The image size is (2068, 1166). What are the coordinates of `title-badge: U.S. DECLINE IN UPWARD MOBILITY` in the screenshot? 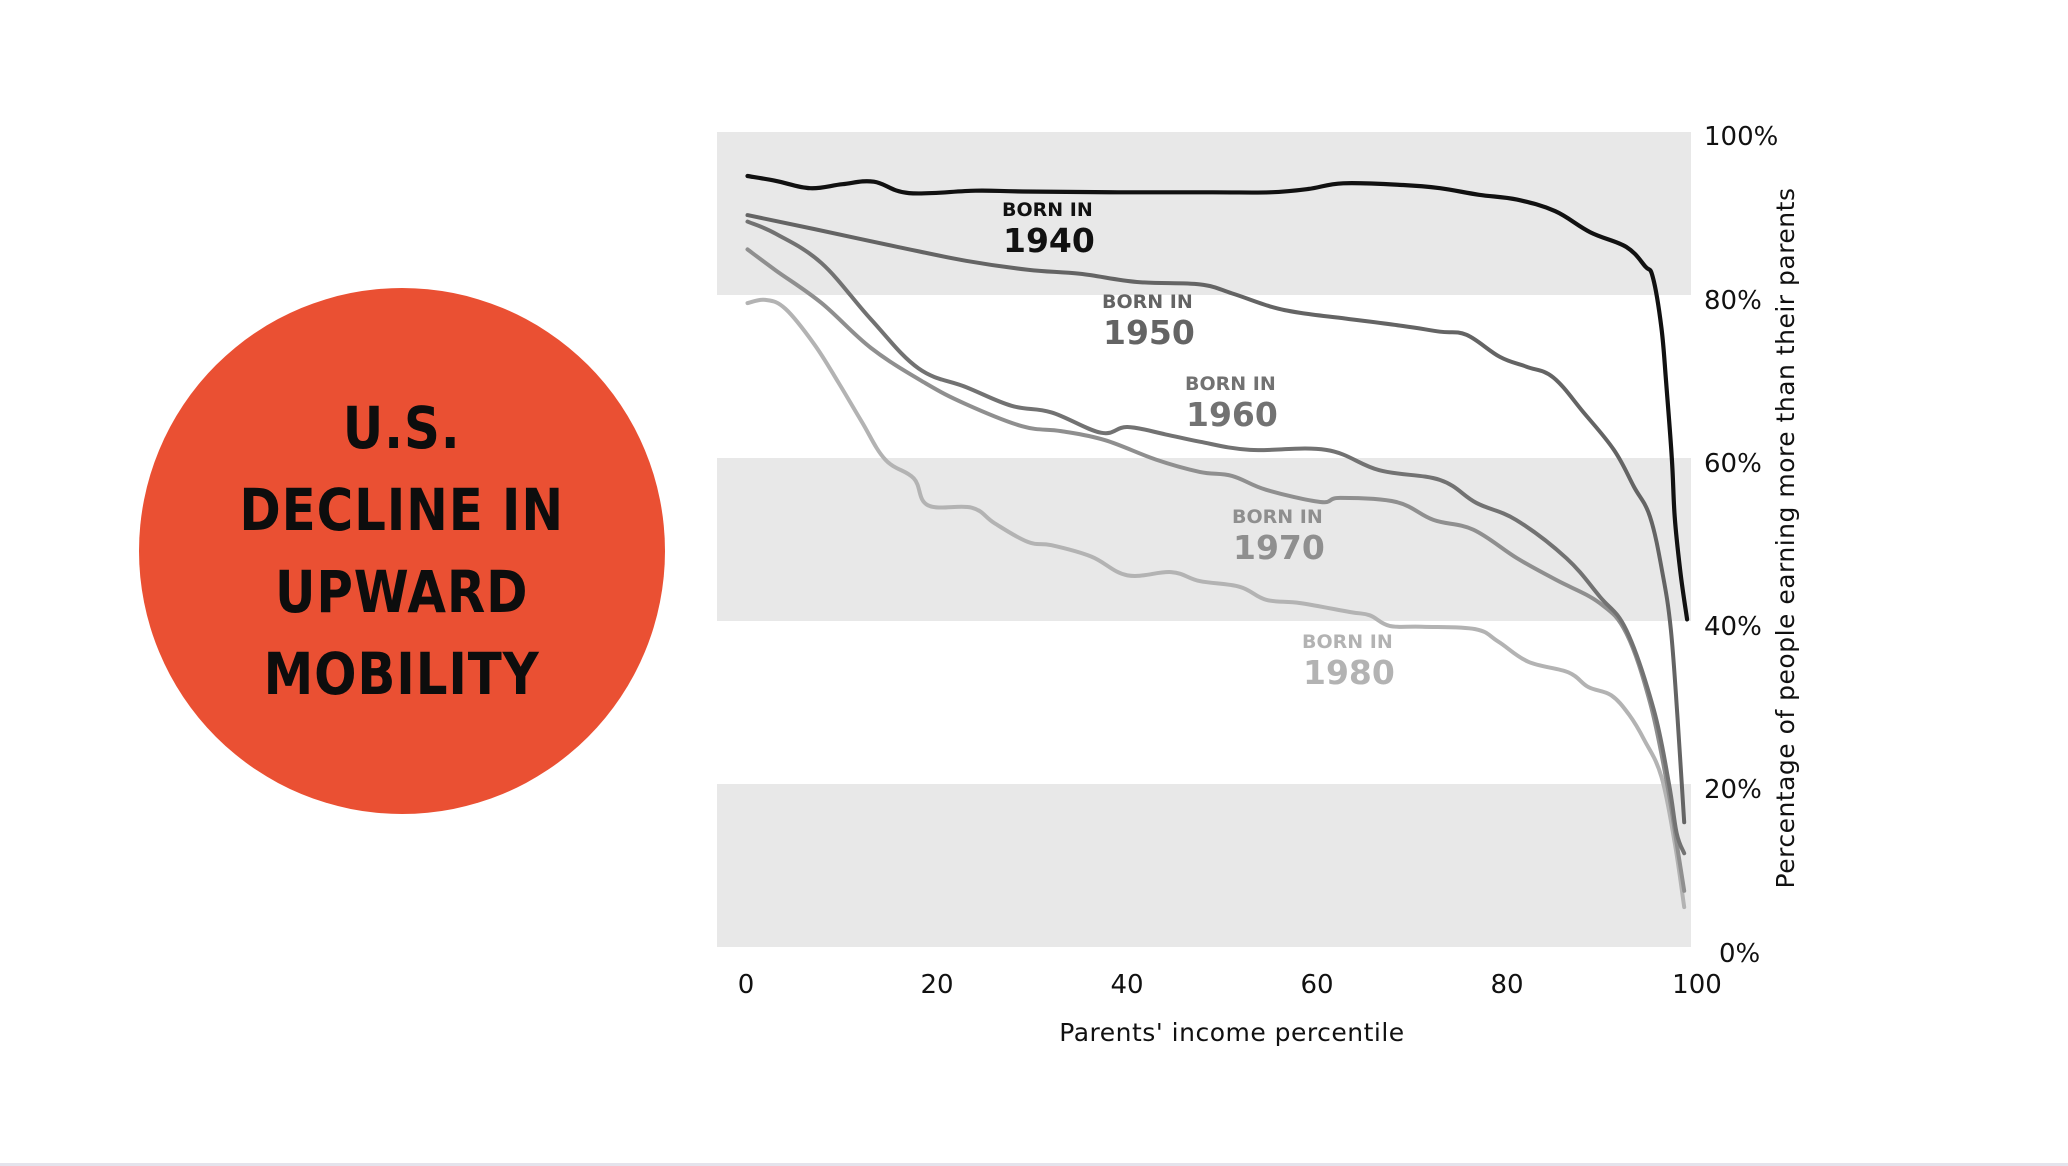 It's located at (402, 551).